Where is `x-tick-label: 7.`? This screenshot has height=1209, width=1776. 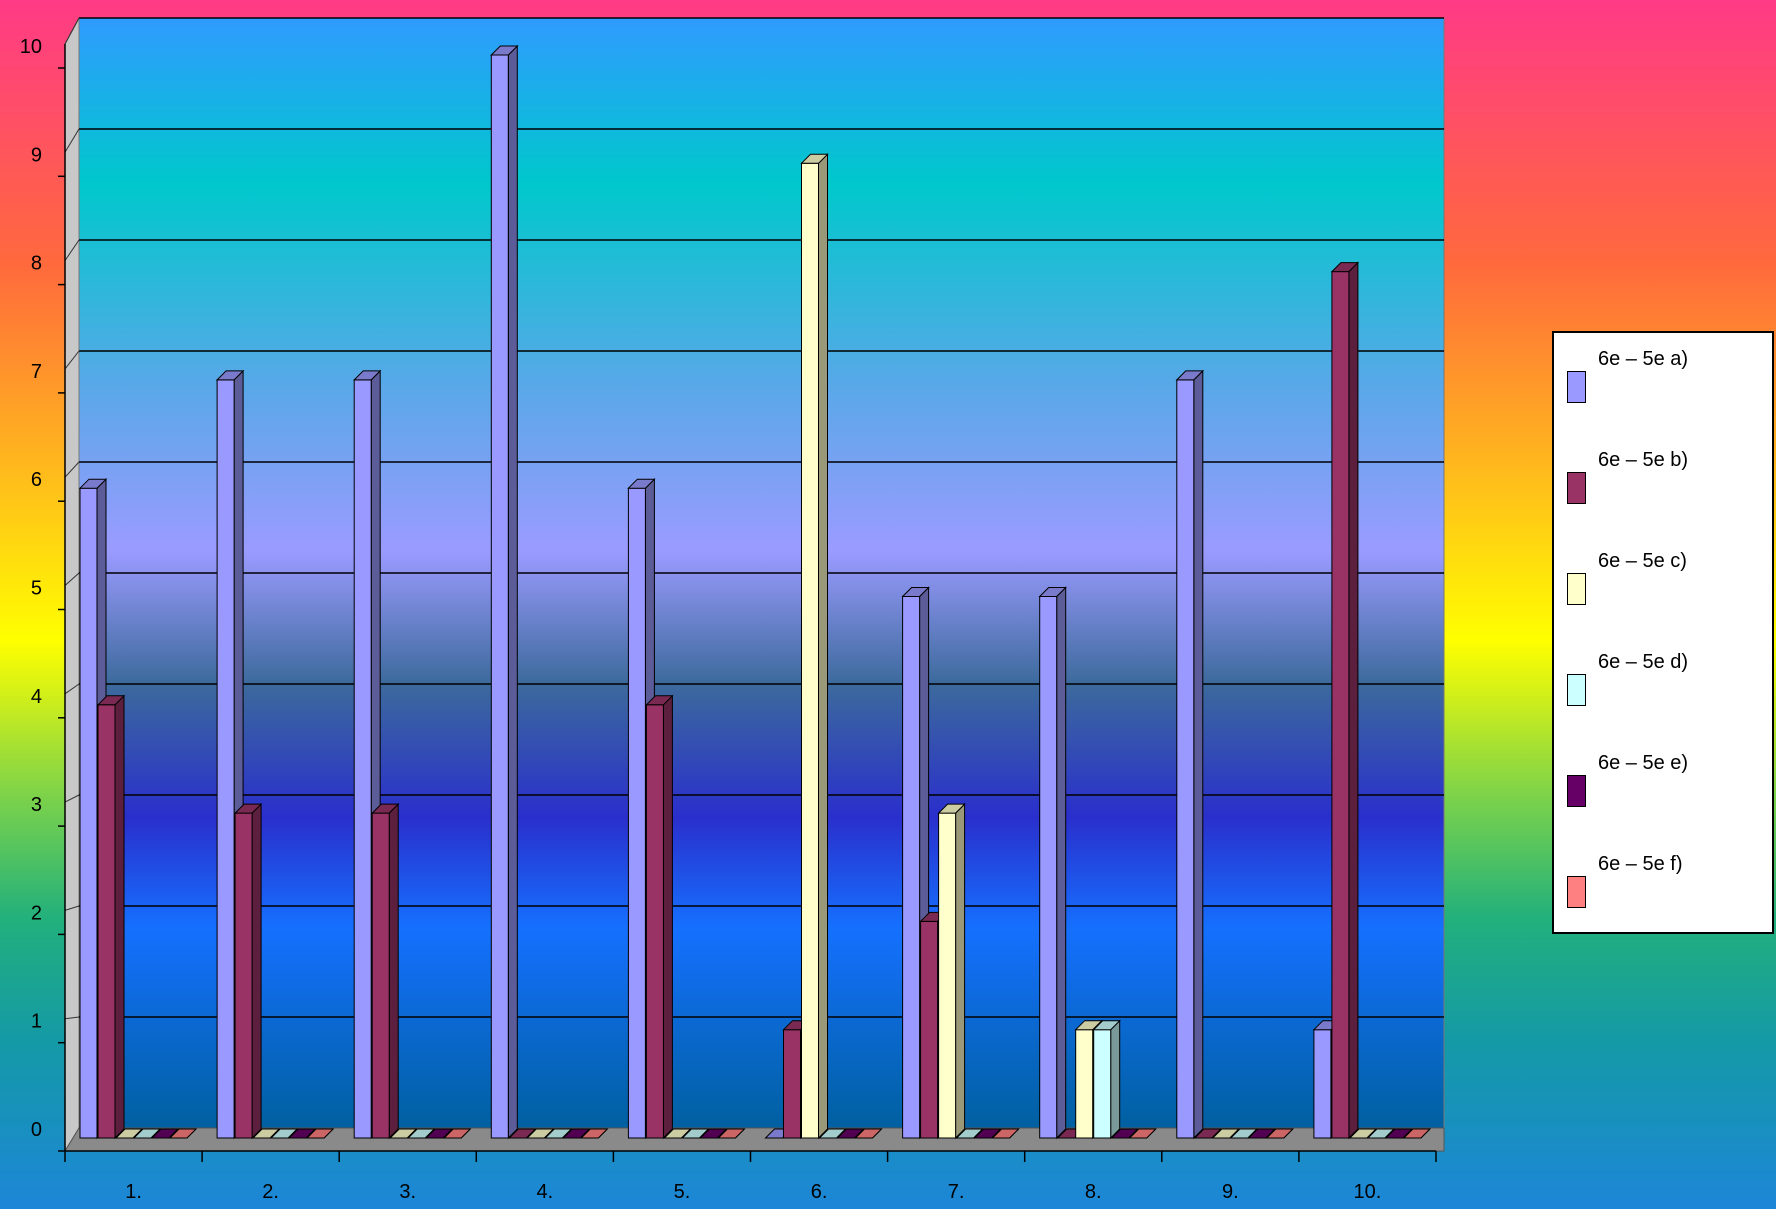
x-tick-label: 7. is located at coordinates (956, 1192).